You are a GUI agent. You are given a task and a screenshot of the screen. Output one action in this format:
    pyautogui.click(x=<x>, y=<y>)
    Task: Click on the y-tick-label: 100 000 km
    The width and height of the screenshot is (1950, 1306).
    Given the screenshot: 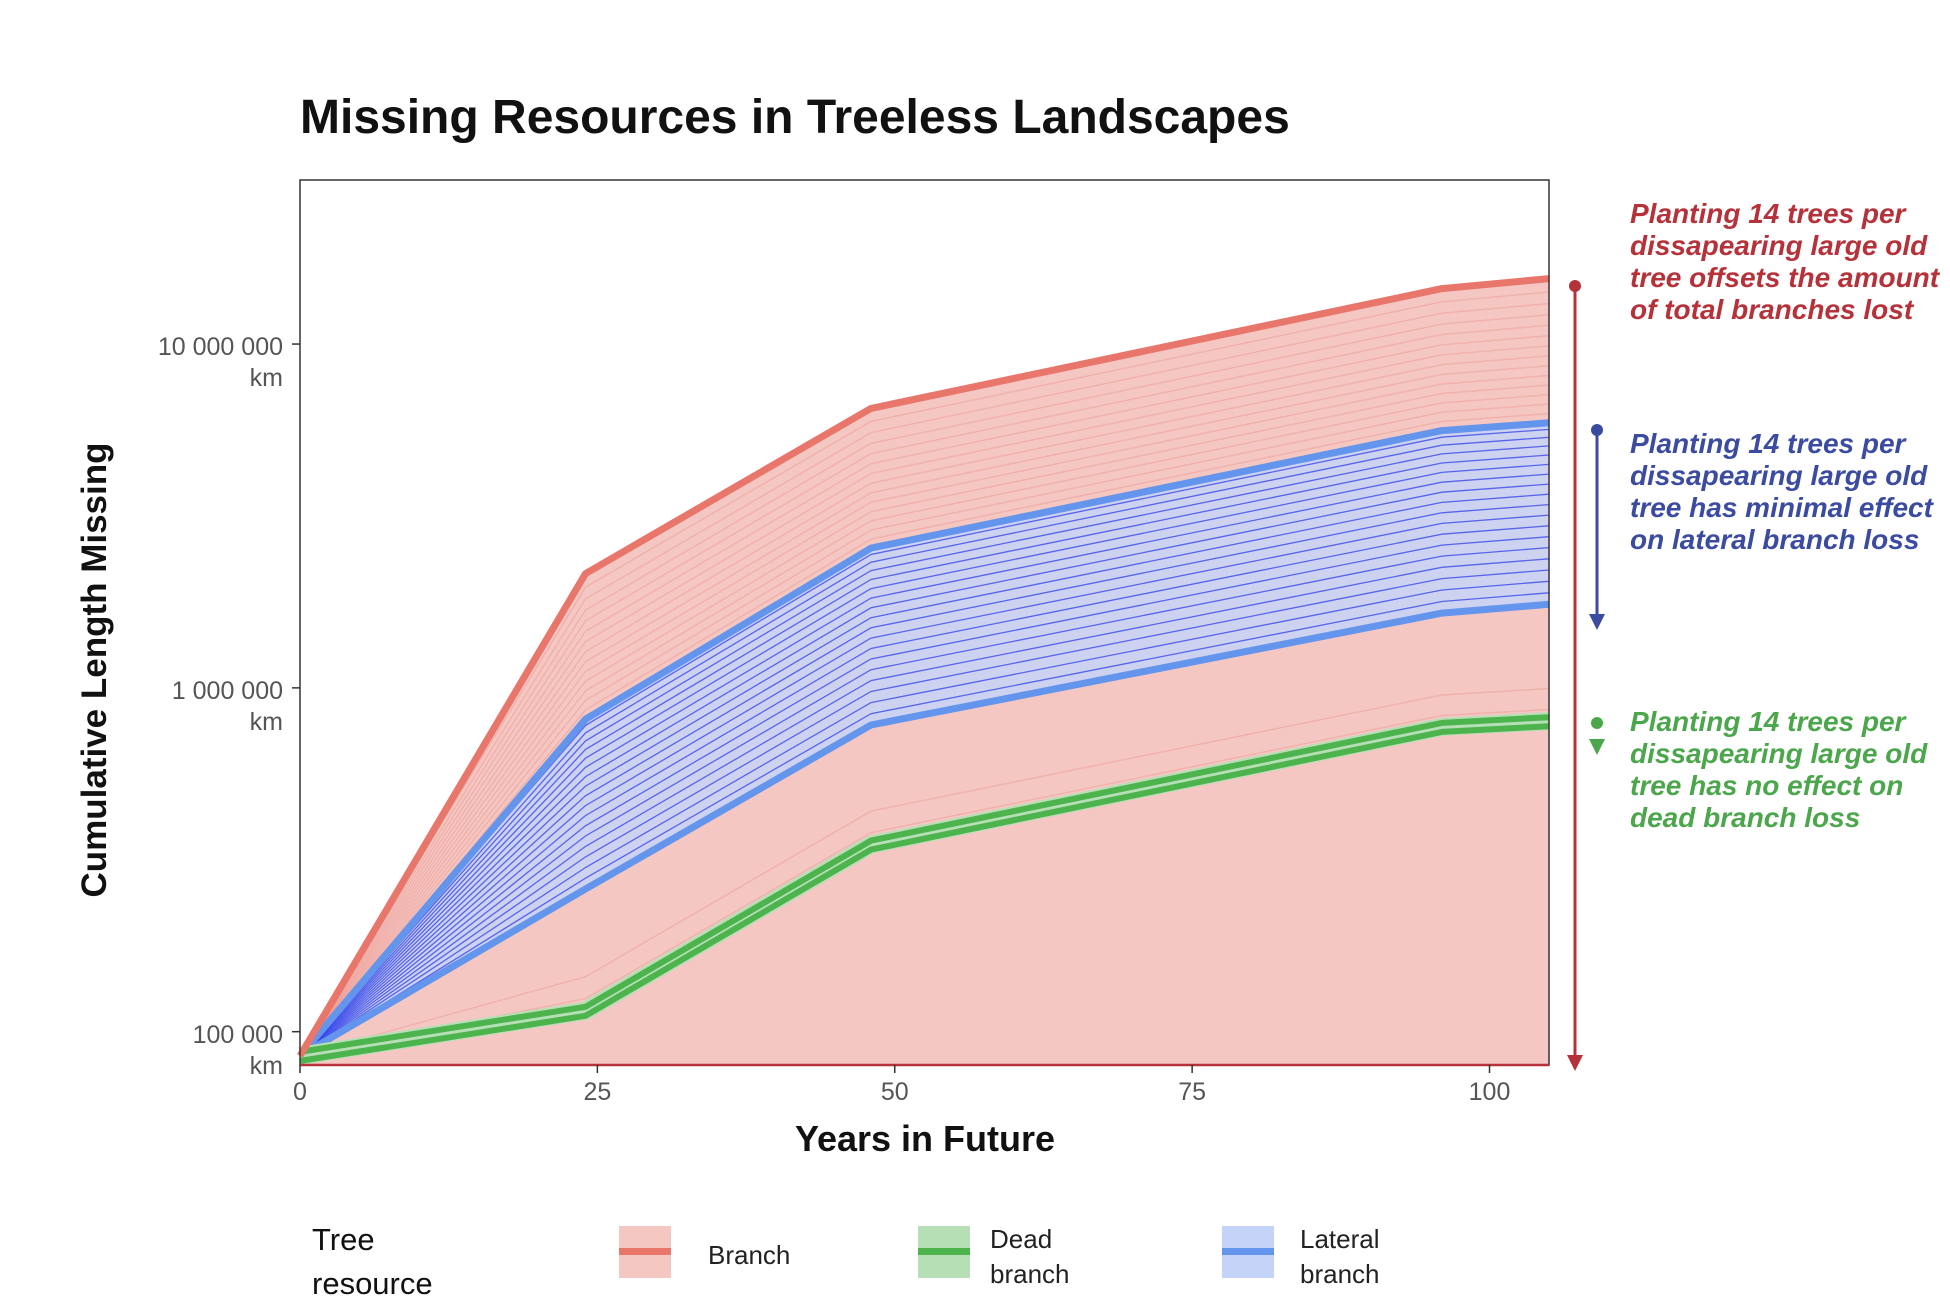 What is the action you would take?
    pyautogui.click(x=237, y=1050)
    